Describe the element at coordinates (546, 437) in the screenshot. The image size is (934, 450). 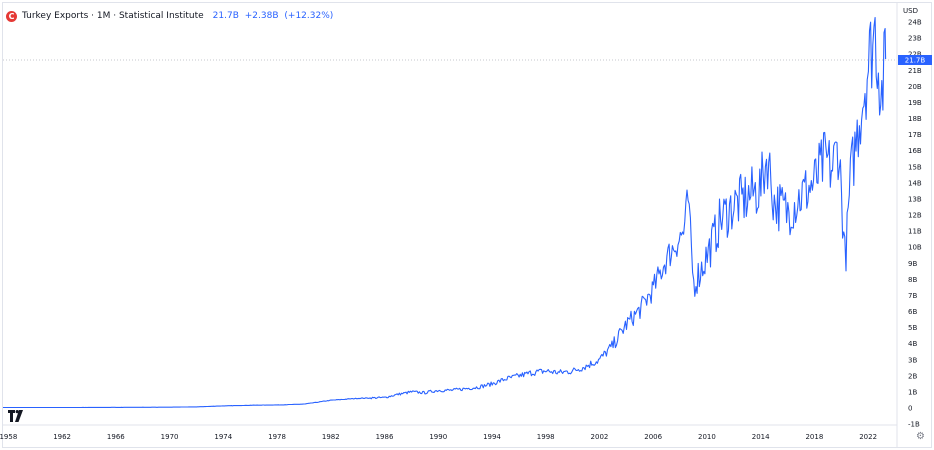
I see `x-tick-label: 1998` at that location.